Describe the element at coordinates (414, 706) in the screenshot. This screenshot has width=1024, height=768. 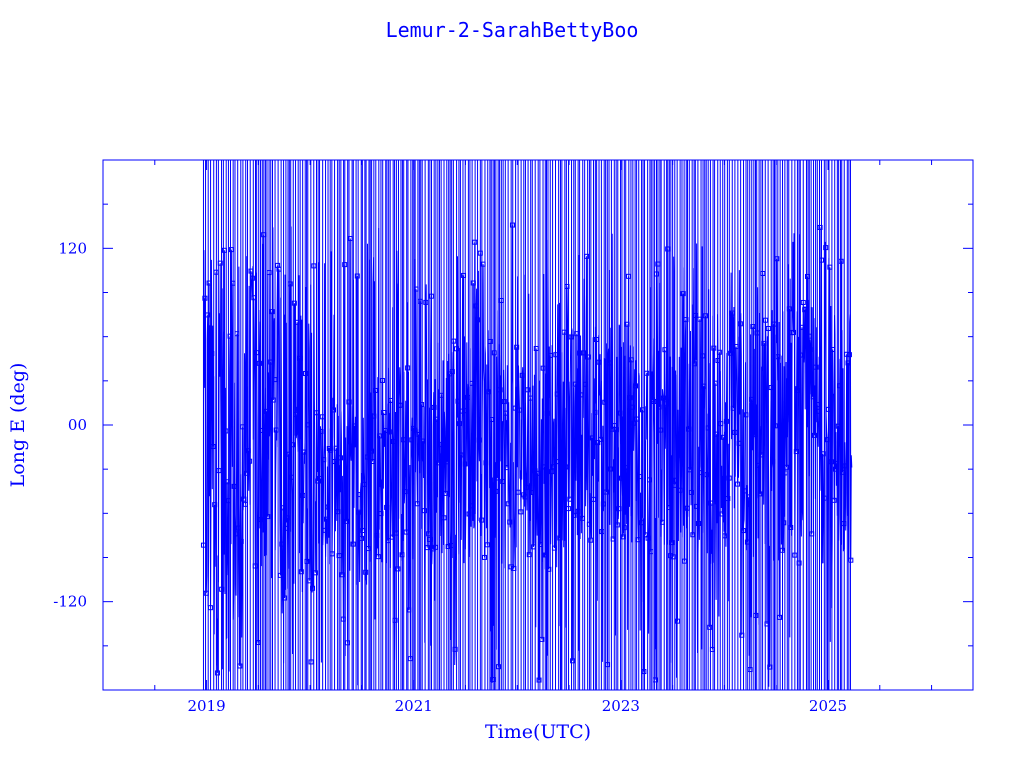
I see `x-tick-label: 2021` at that location.